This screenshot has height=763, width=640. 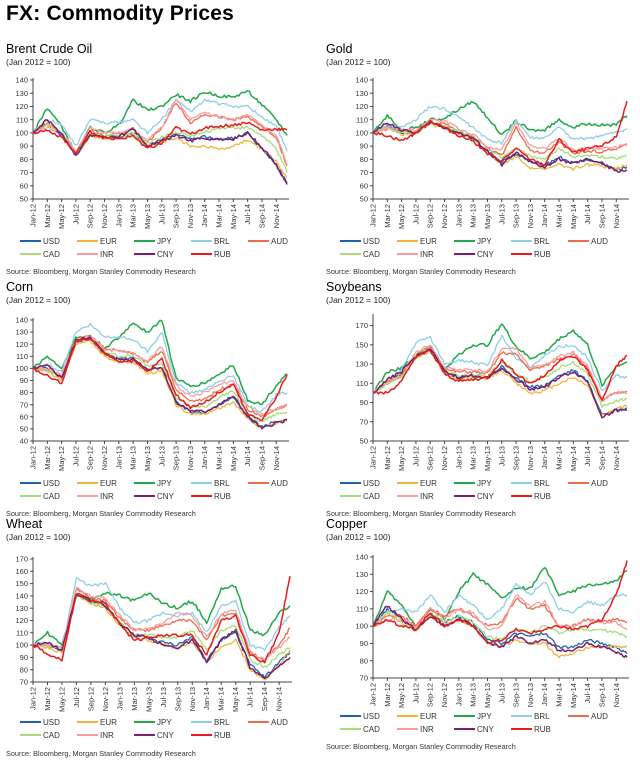 I want to click on legend-label: CNY, so click(x=165, y=496).